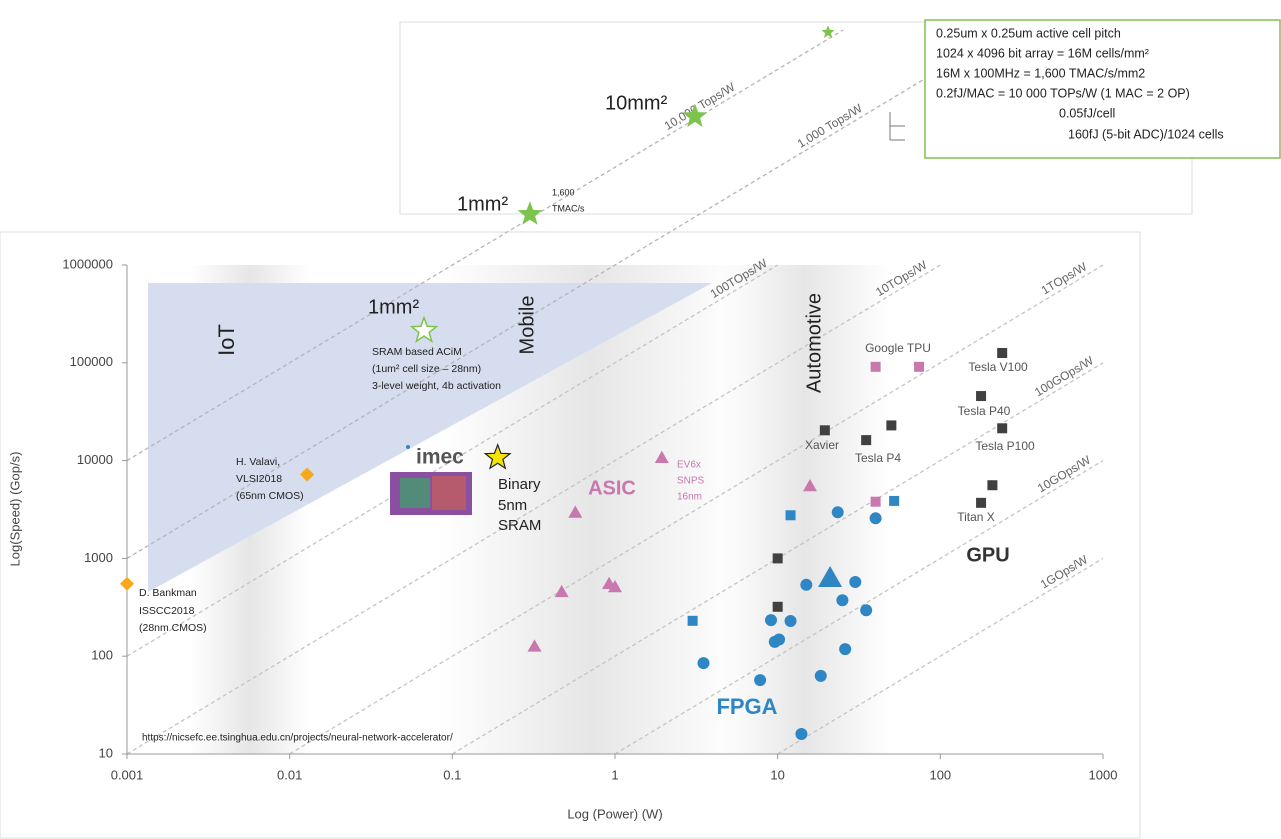  What do you see at coordinates (270, 496) in the screenshot?
I see `annotation: (65nm CMOS)` at bounding box center [270, 496].